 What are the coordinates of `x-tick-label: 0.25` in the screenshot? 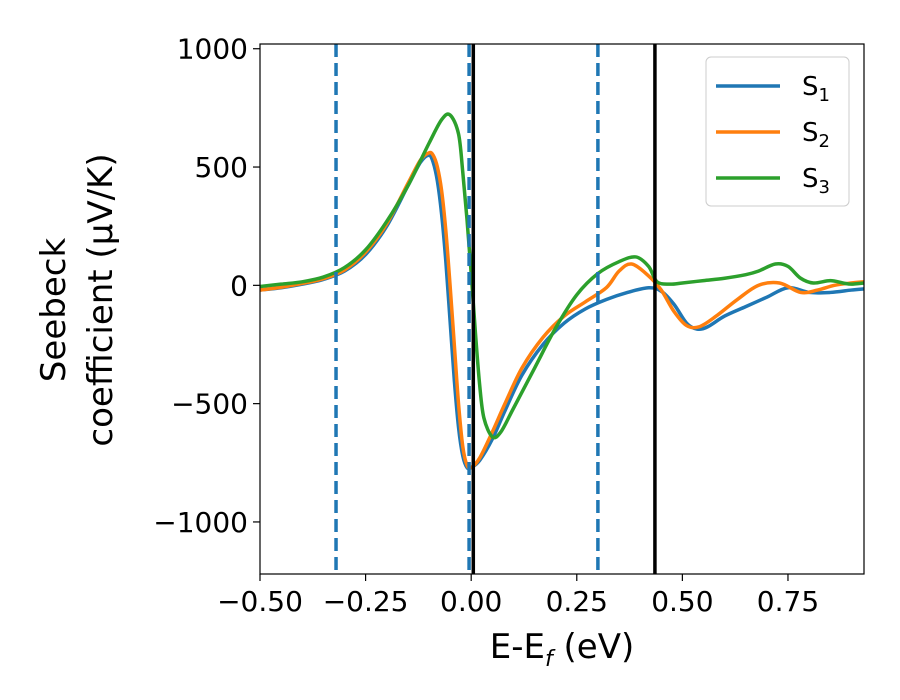 It's located at (577, 601).